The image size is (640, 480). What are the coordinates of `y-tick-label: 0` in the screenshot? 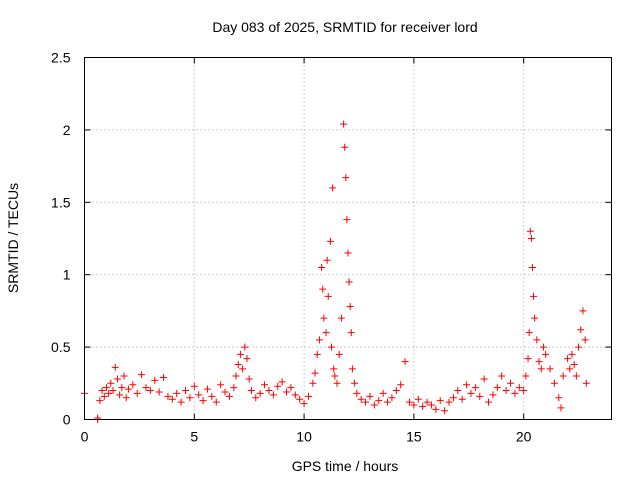 It's located at (67, 420).